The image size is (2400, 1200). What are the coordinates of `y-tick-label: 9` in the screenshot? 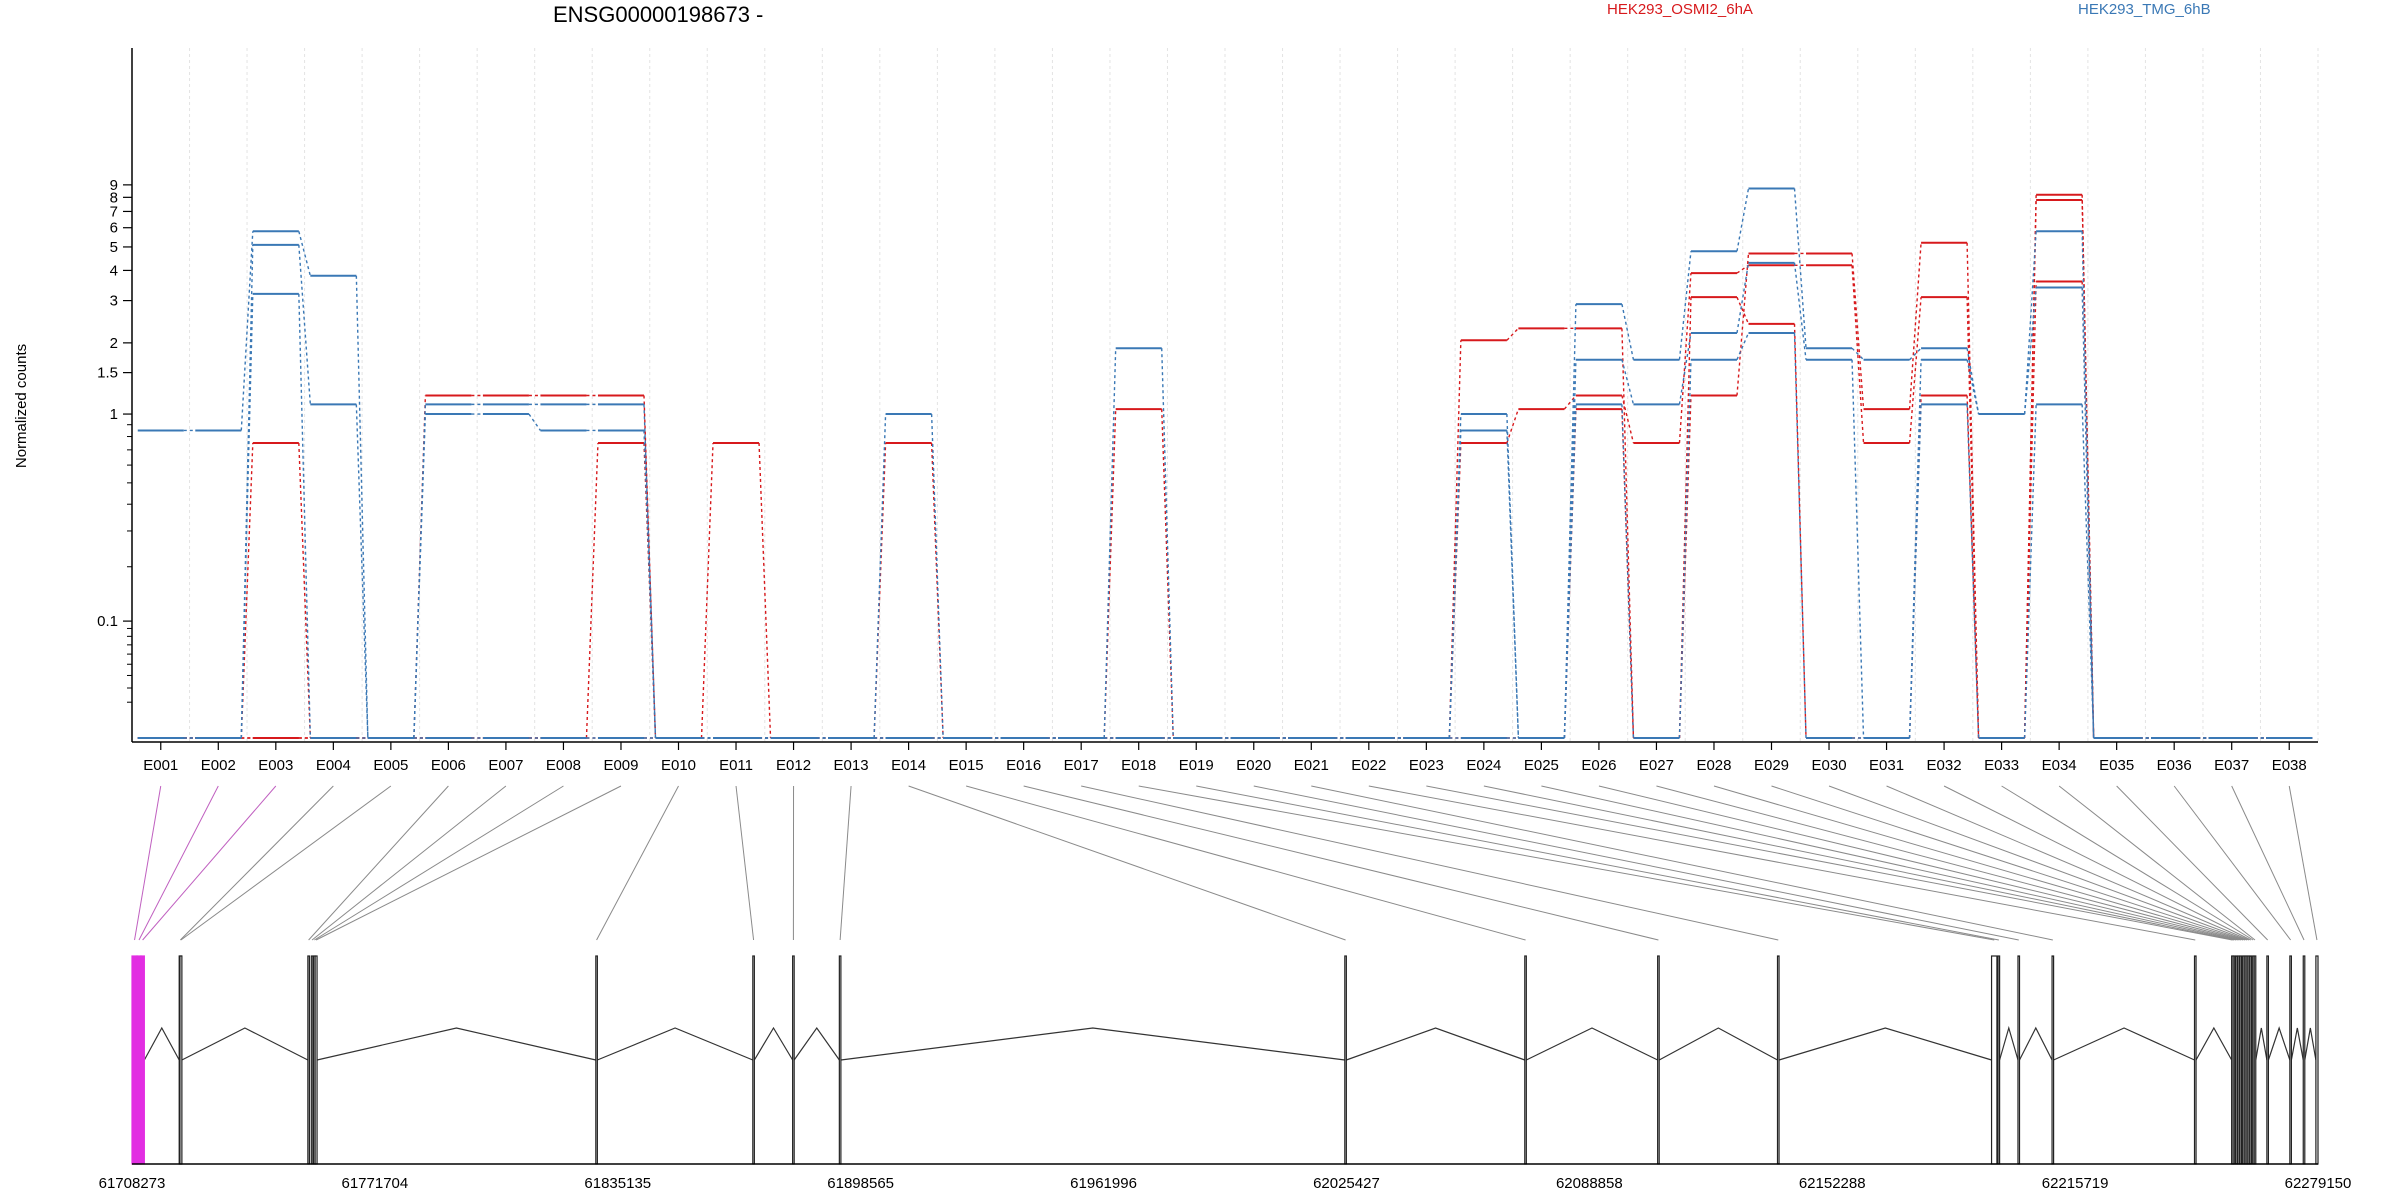 It's located at (114, 185).